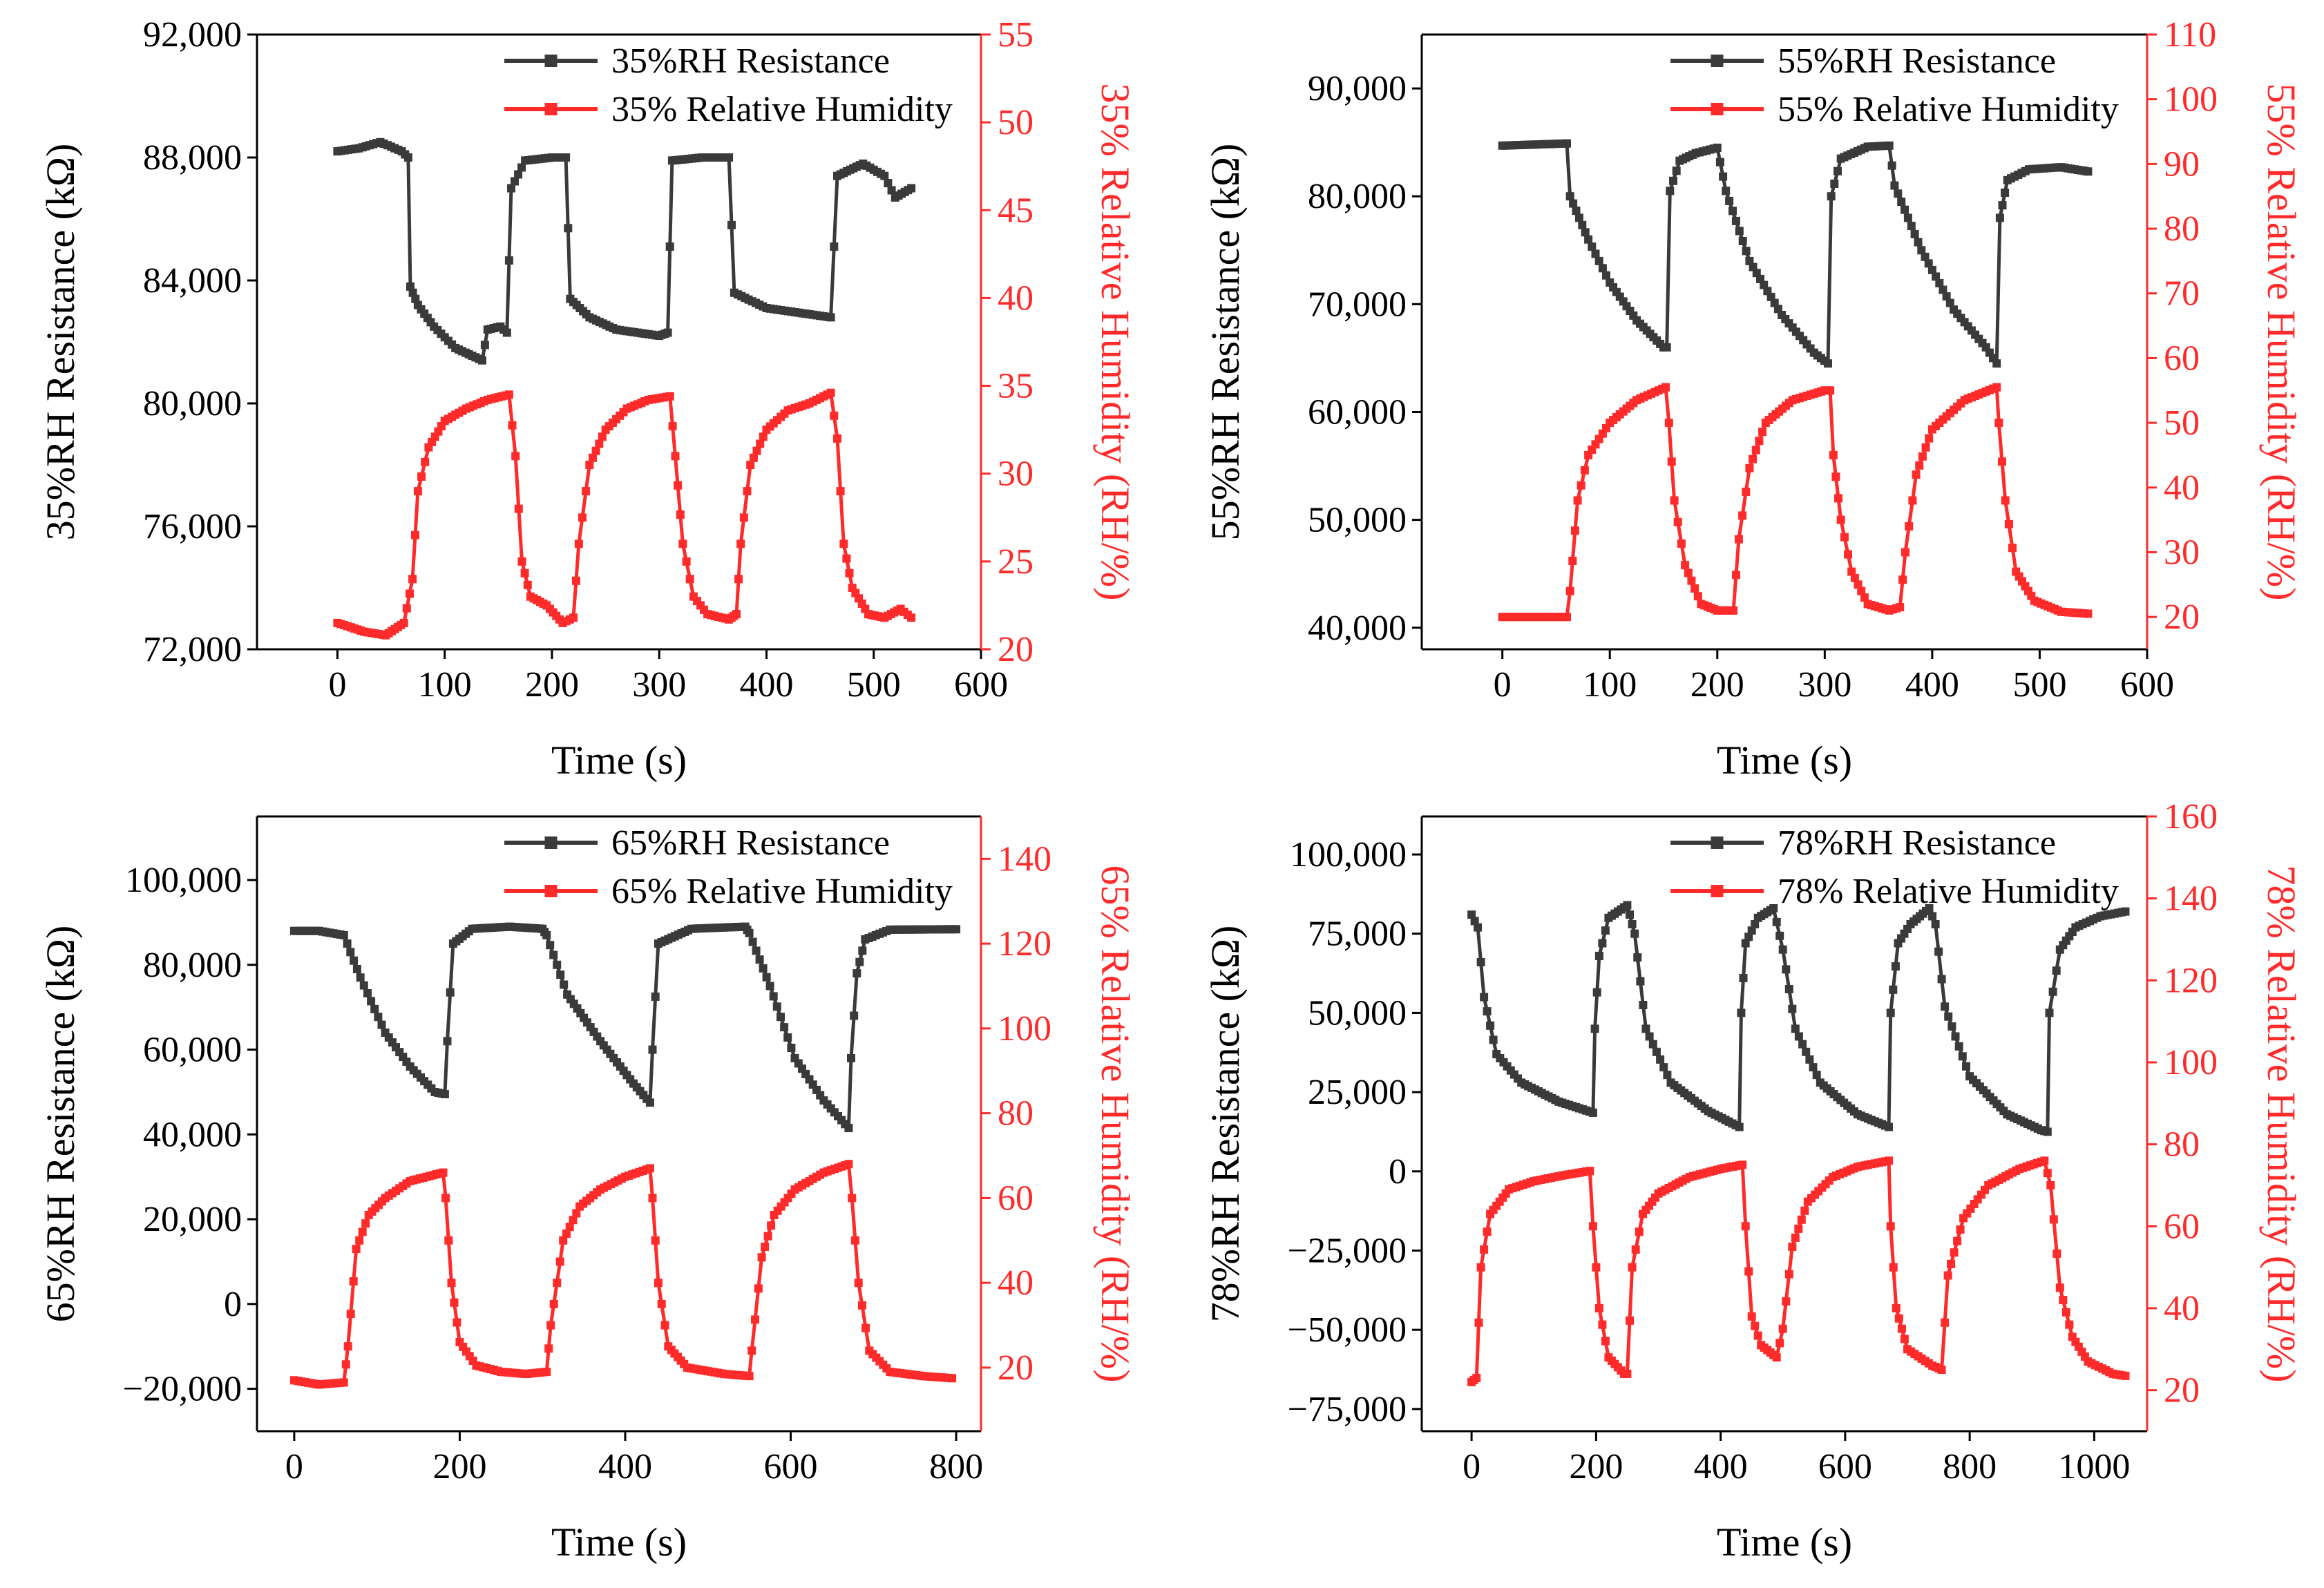 Image resolution: width=2324 pixels, height=1588 pixels. I want to click on y-right-tick-label: 70, so click(2182, 294).